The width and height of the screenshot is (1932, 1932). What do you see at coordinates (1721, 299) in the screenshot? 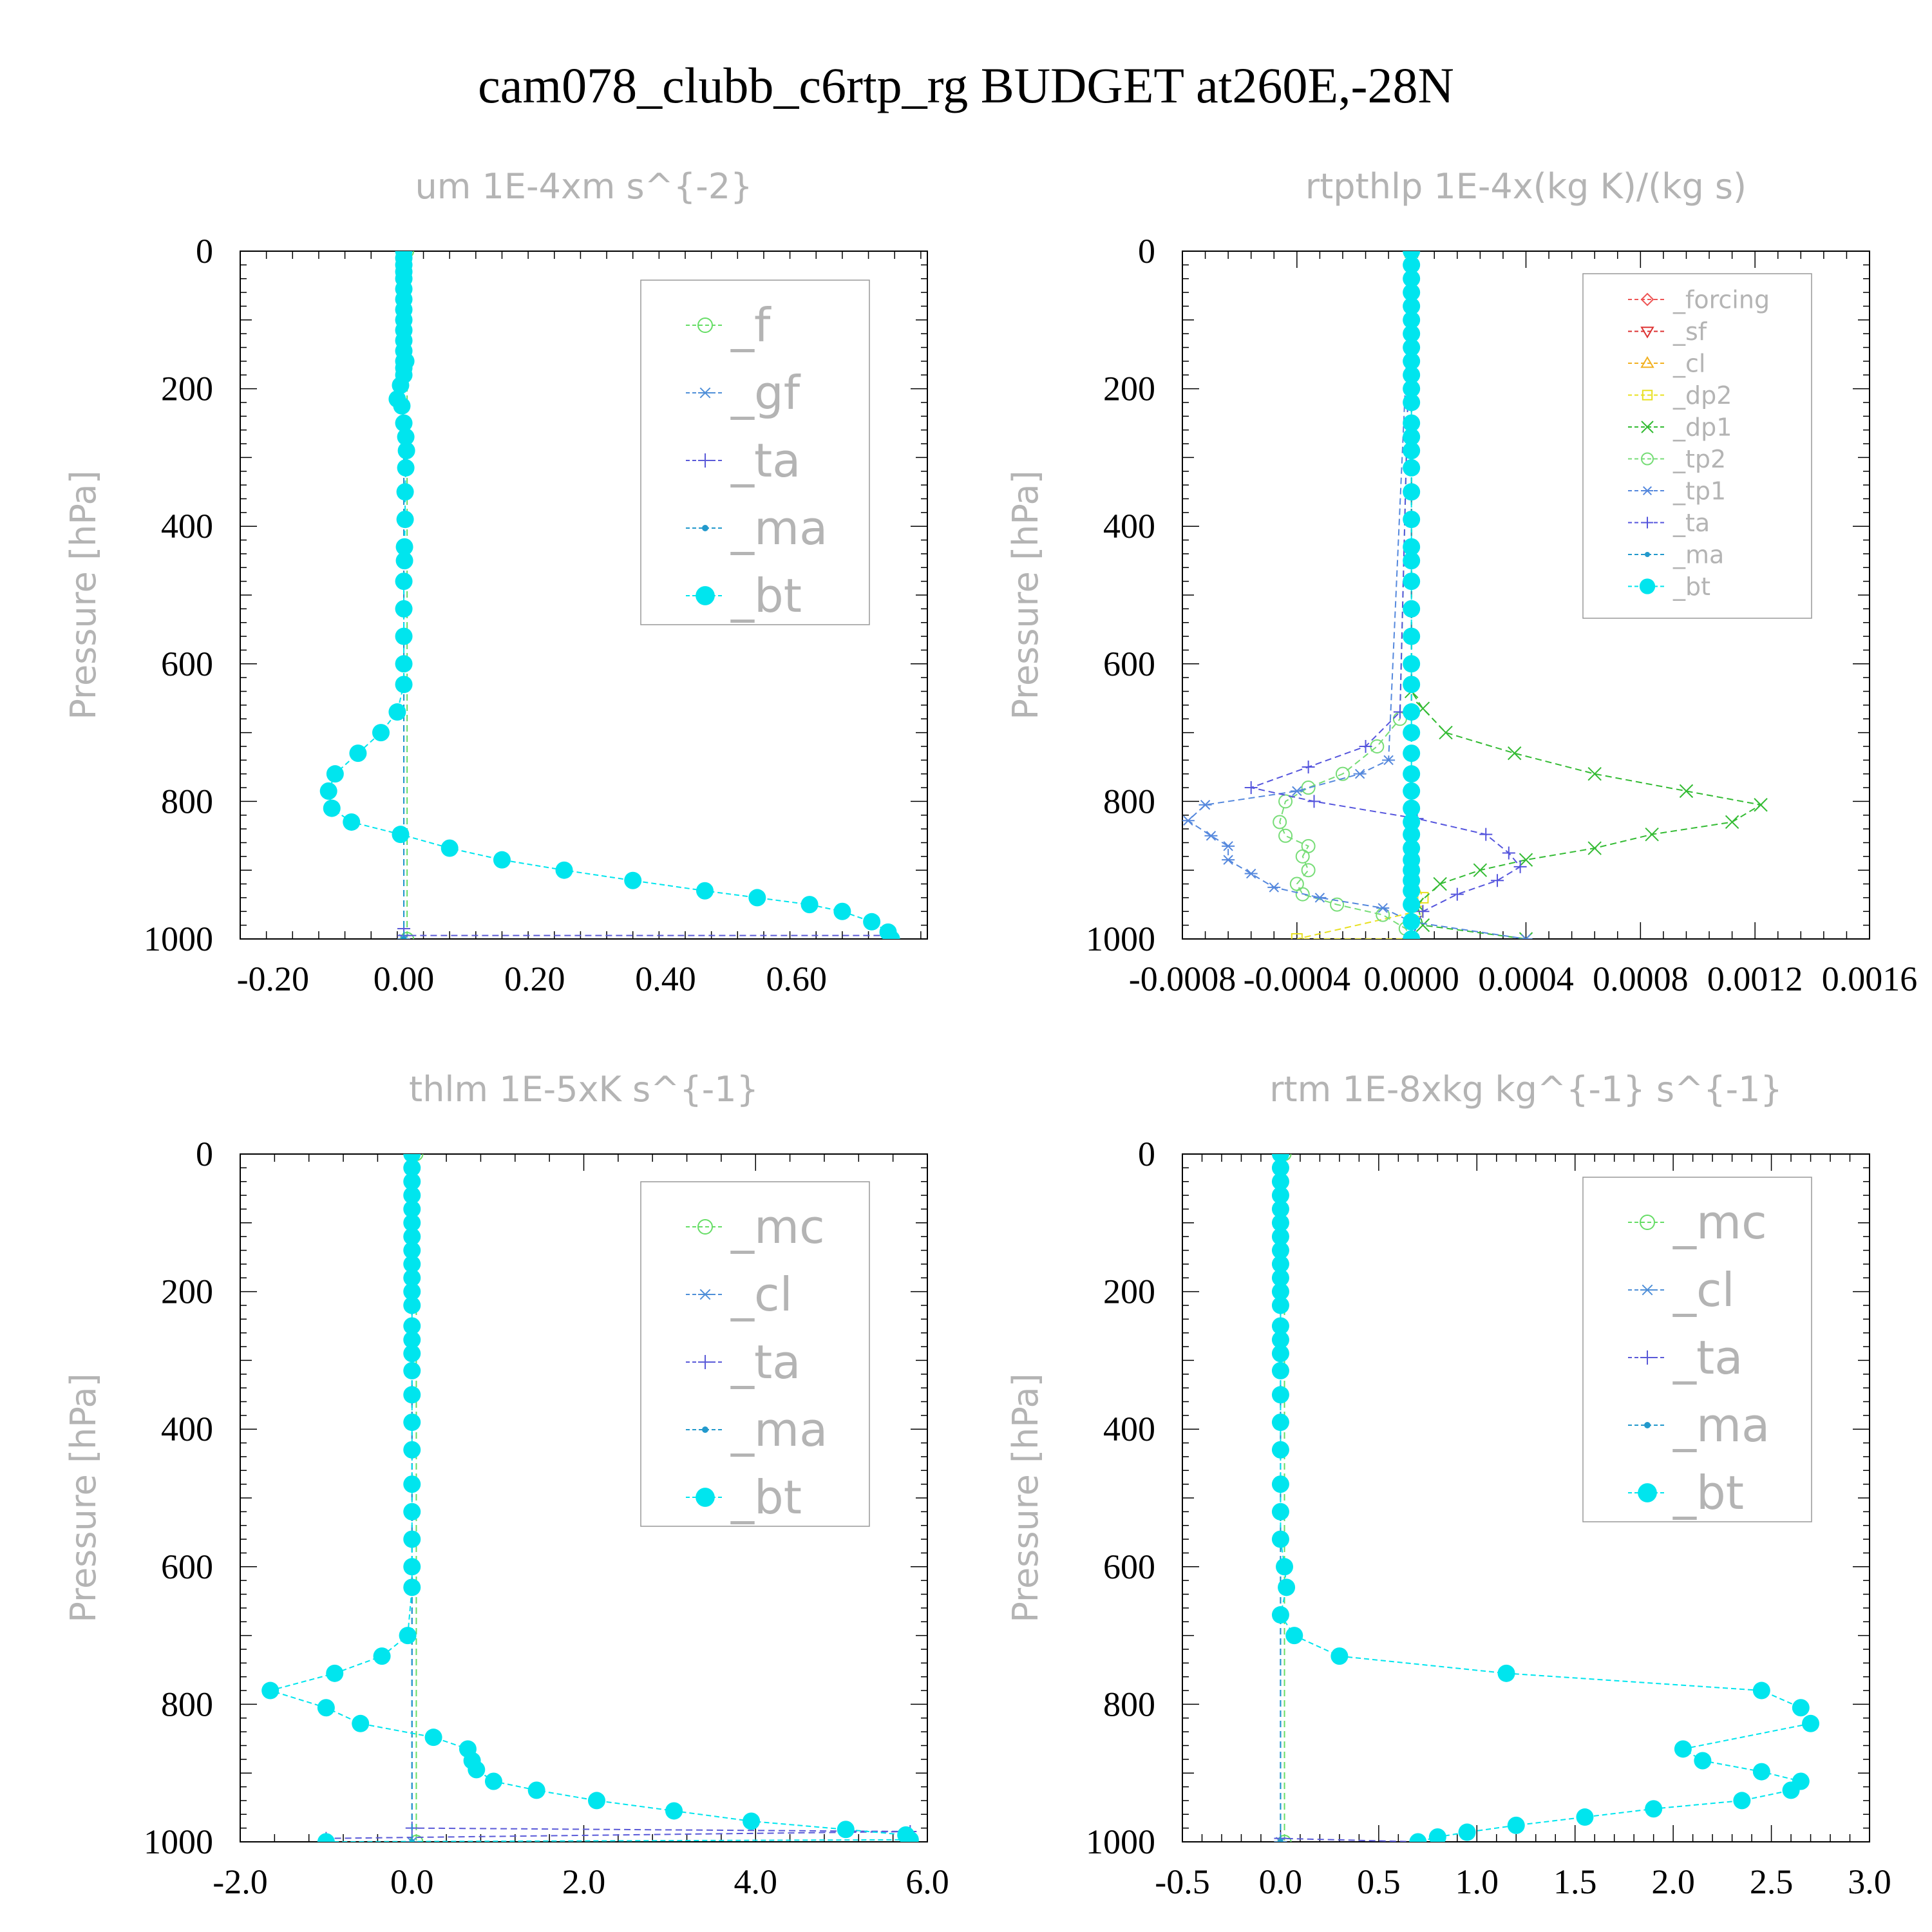
I see `legend-label: _forcing` at bounding box center [1721, 299].